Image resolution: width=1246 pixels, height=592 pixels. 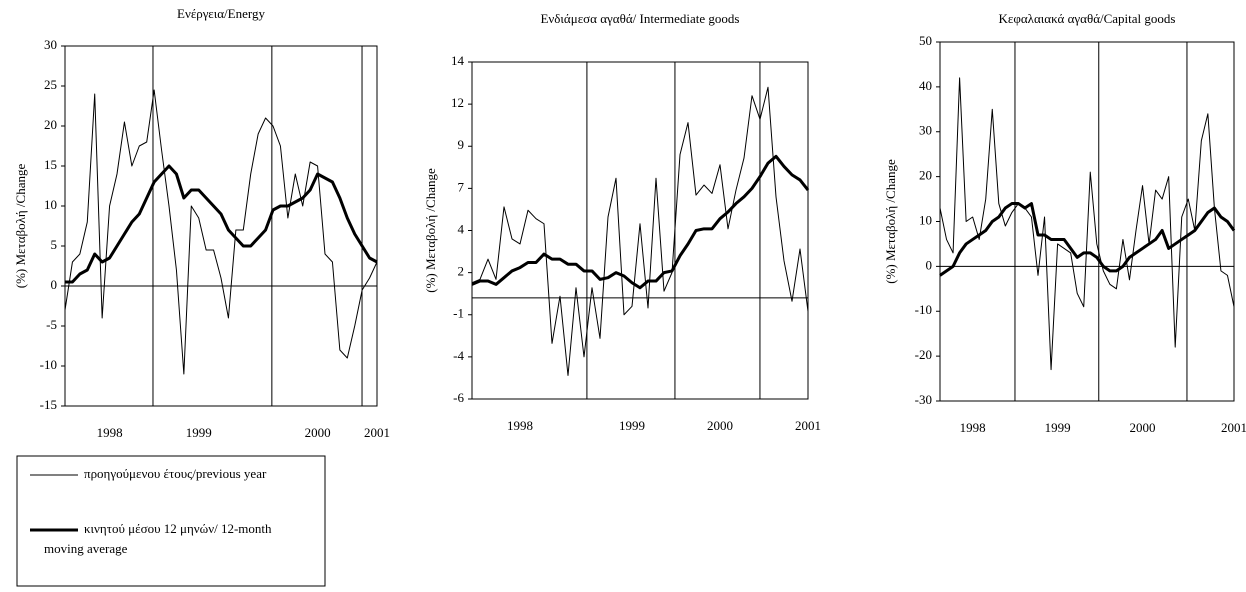 I want to click on y-tick-label: 12, so click(x=457, y=102).